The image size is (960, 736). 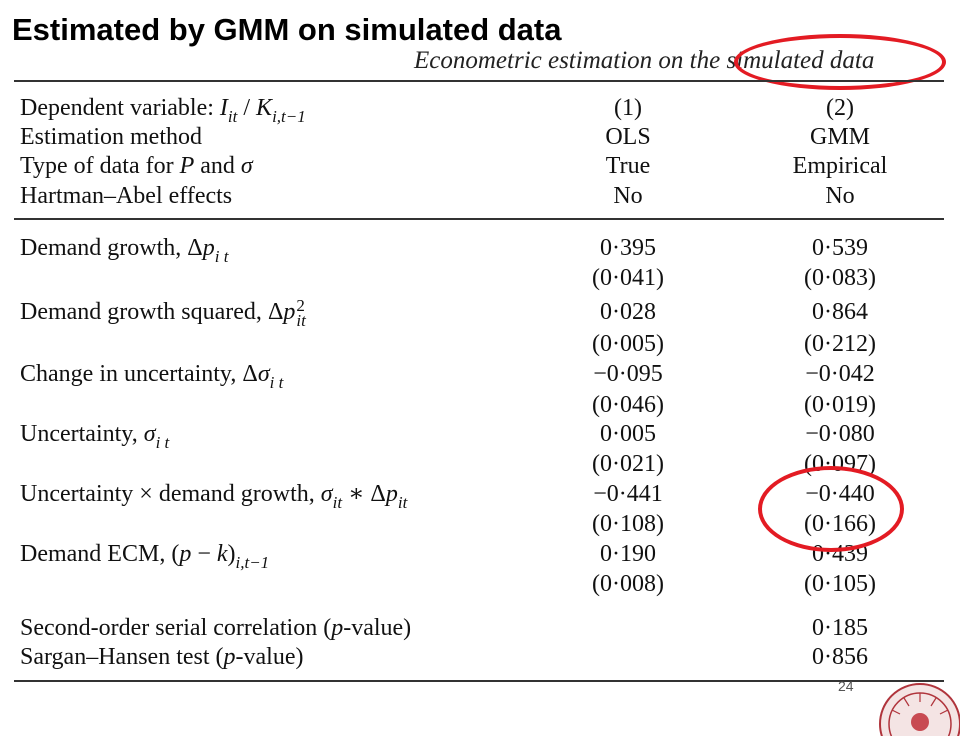 I want to click on col1-value: −0·095, so click(x=628, y=374).